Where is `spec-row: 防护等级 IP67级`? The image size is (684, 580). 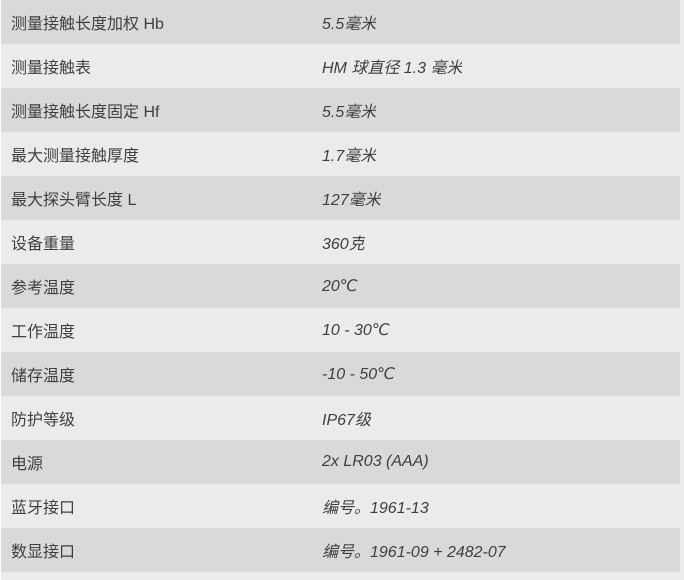 spec-row: 防护等级 IP67级 is located at coordinates (340, 418).